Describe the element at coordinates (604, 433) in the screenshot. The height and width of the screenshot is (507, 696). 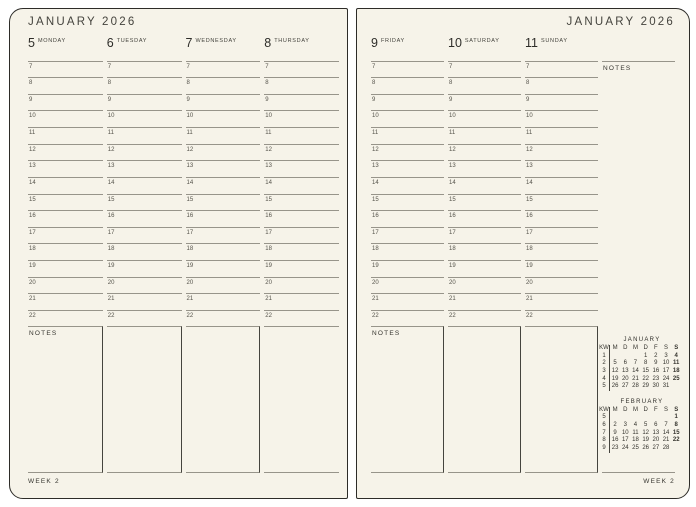
I see `calendar-week-number: 7` at that location.